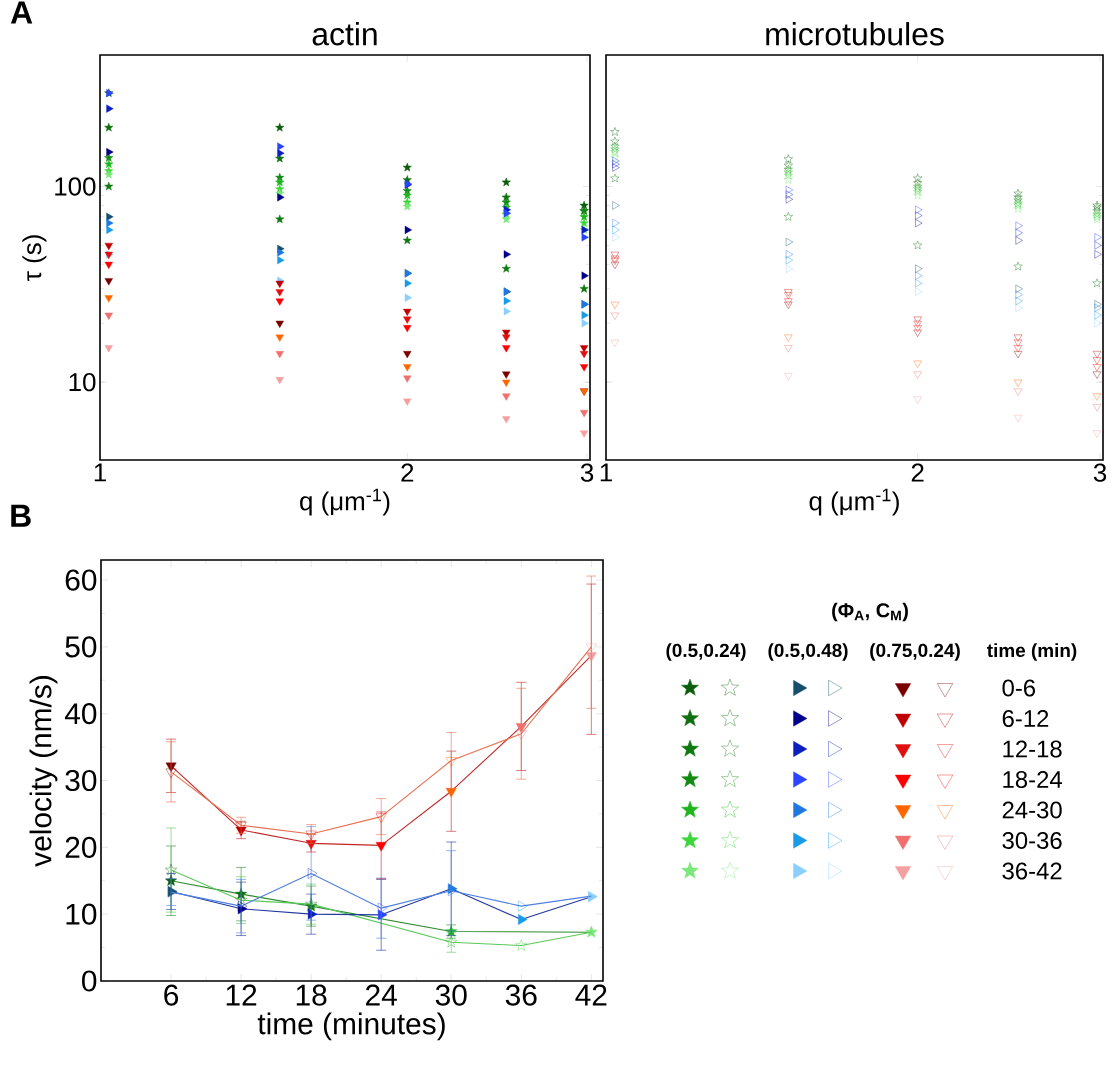  Describe the element at coordinates (75, 186) in the screenshot. I see `y-tick-label: 100` at that location.